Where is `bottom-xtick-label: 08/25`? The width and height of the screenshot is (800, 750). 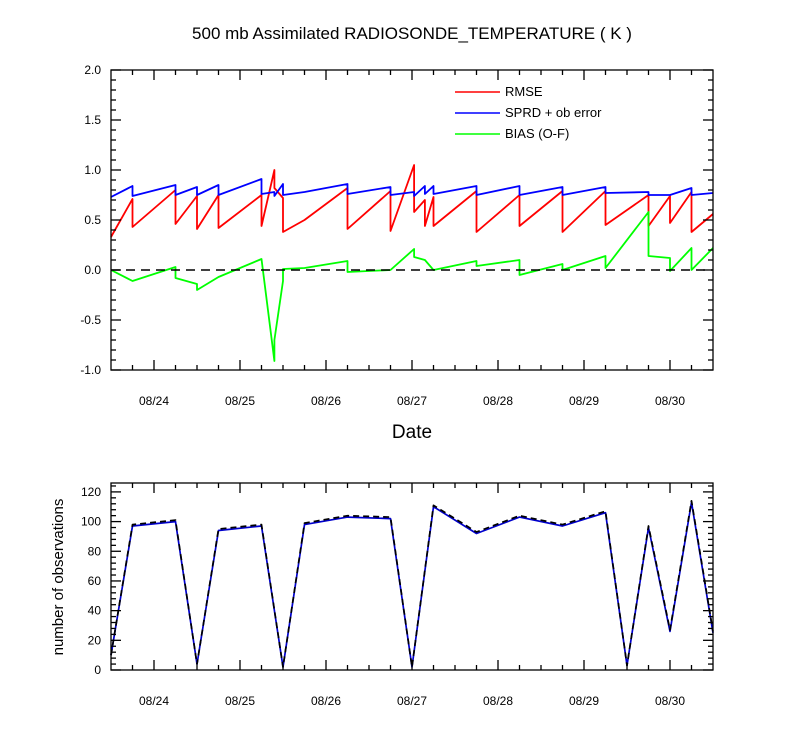
bottom-xtick-label: 08/25 is located at coordinates (240, 701).